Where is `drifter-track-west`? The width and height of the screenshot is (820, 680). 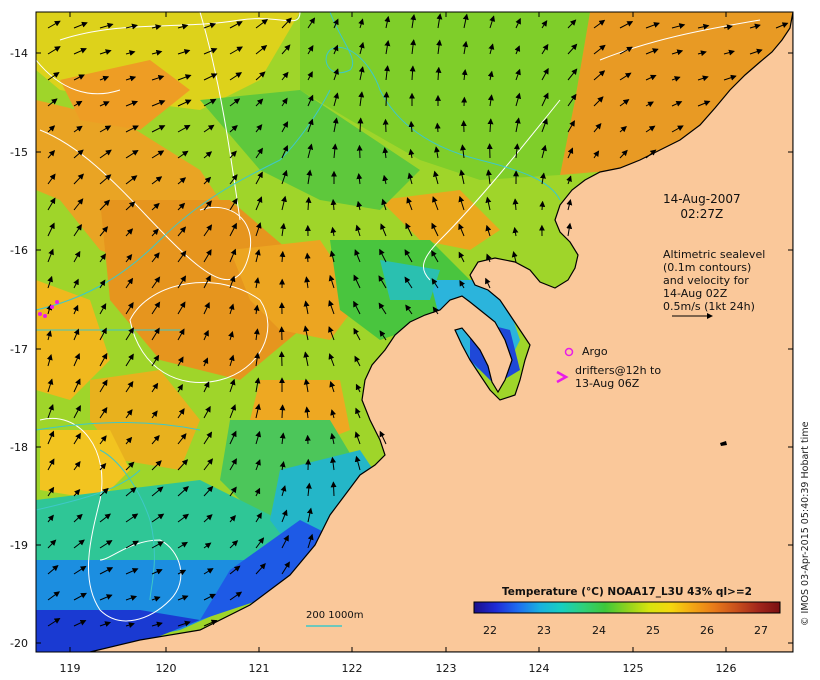 drifter-track-west is located at coordinates (48, 309).